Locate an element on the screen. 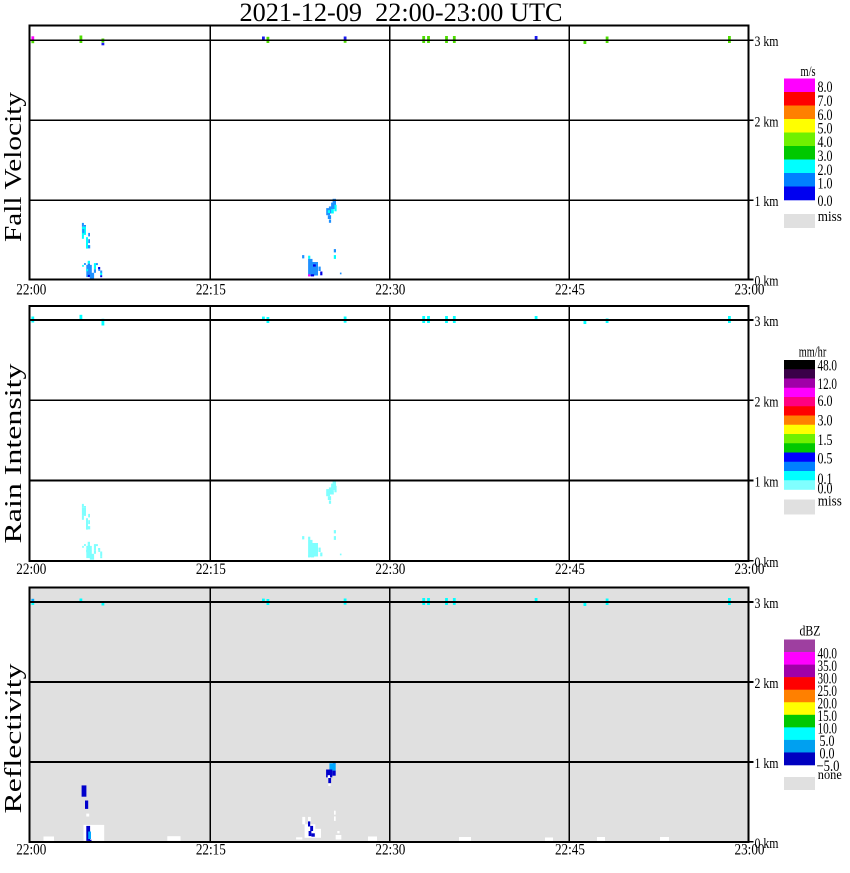 This screenshot has width=850, height=873. svg-text: 1.0 is located at coordinates (825, 184).